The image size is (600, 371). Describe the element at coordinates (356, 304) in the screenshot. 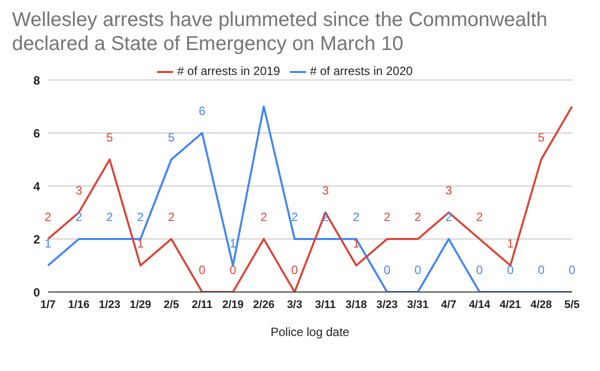

I see `x-tick-label: 3/18` at that location.